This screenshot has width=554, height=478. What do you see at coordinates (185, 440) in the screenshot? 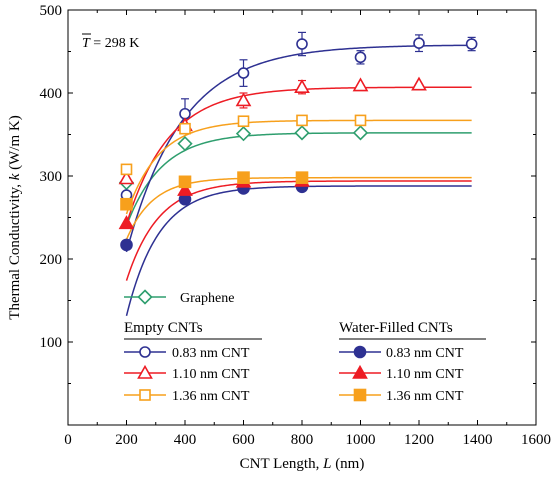
I see `x-tick-label: 400` at bounding box center [185, 440].